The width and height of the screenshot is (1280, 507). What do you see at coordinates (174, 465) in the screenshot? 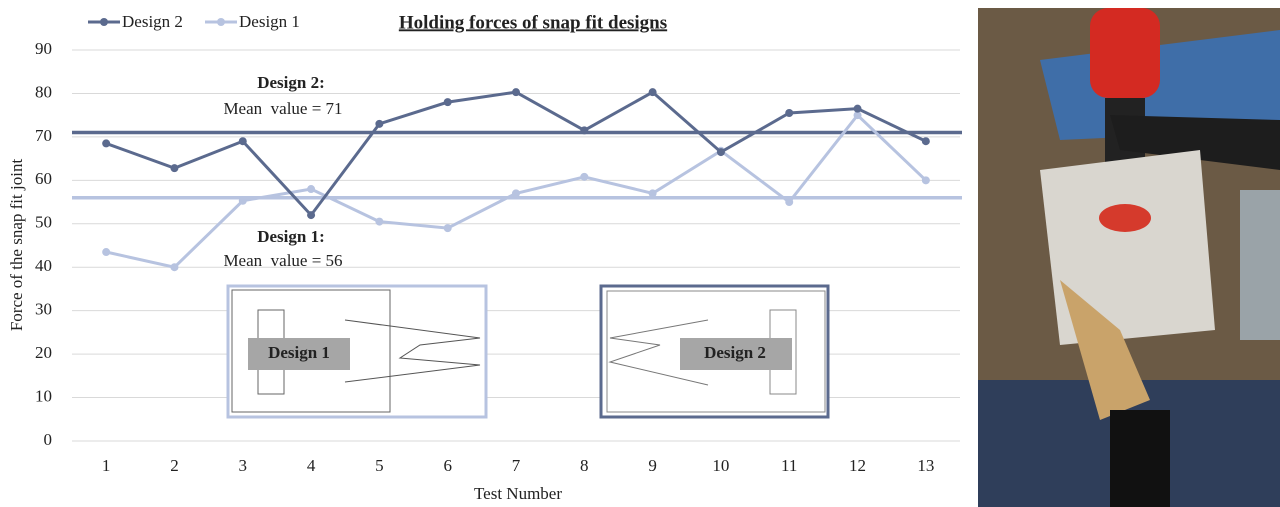
I see `x-tick-label: 2` at bounding box center [174, 465].